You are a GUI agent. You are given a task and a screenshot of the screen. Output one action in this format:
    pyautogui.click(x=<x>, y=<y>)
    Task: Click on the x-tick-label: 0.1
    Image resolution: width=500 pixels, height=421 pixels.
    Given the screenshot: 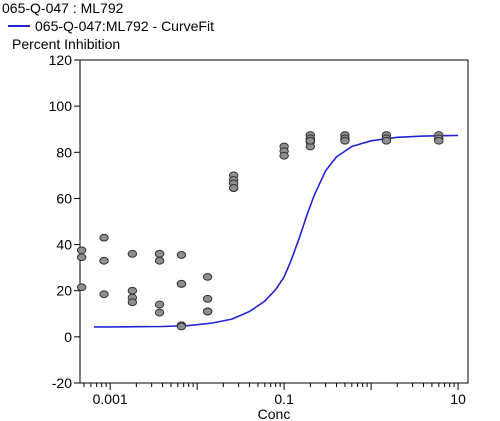 What is the action you would take?
    pyautogui.click(x=284, y=399)
    